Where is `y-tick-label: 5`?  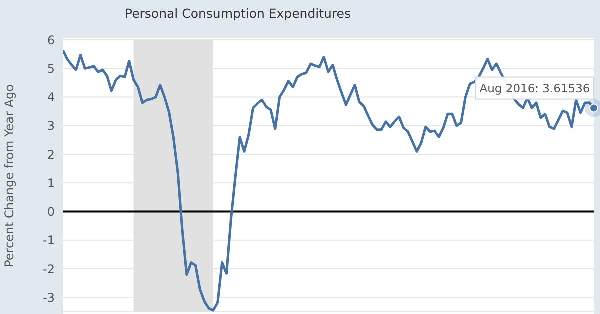
y-tick-label: 5 is located at coordinates (51, 69).